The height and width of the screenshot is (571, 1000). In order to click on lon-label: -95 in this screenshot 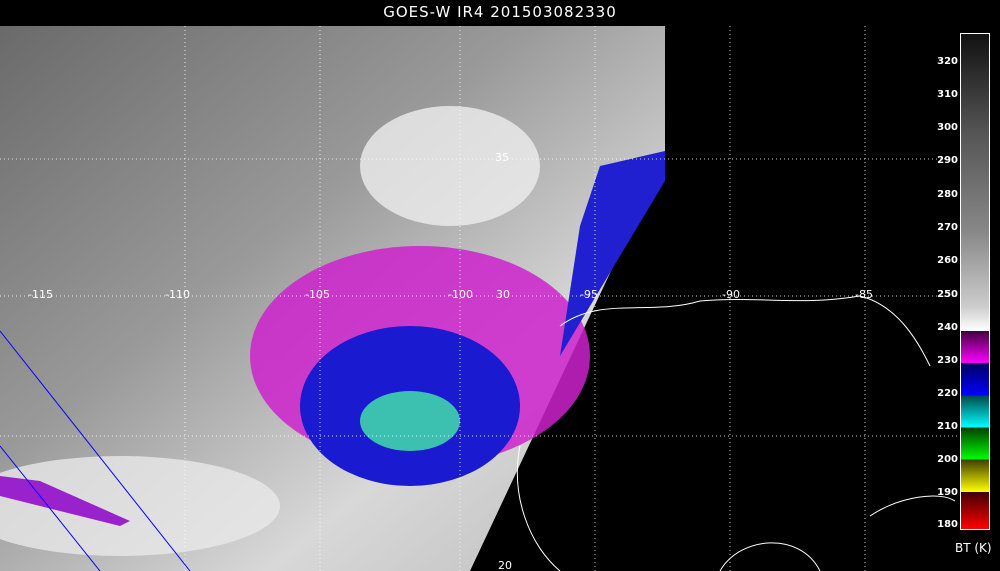, I will do `click(589, 294)`.